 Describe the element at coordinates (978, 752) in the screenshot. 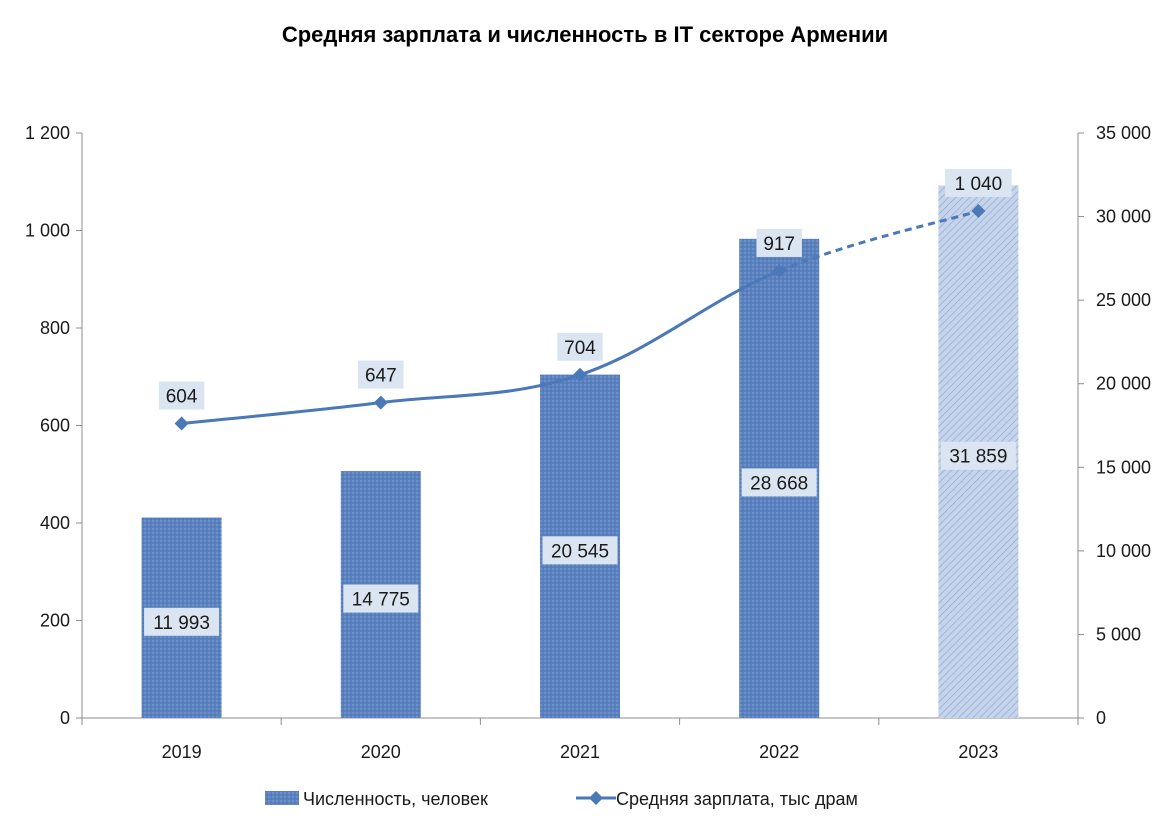

I see `x-tick-label: 2023` at that location.